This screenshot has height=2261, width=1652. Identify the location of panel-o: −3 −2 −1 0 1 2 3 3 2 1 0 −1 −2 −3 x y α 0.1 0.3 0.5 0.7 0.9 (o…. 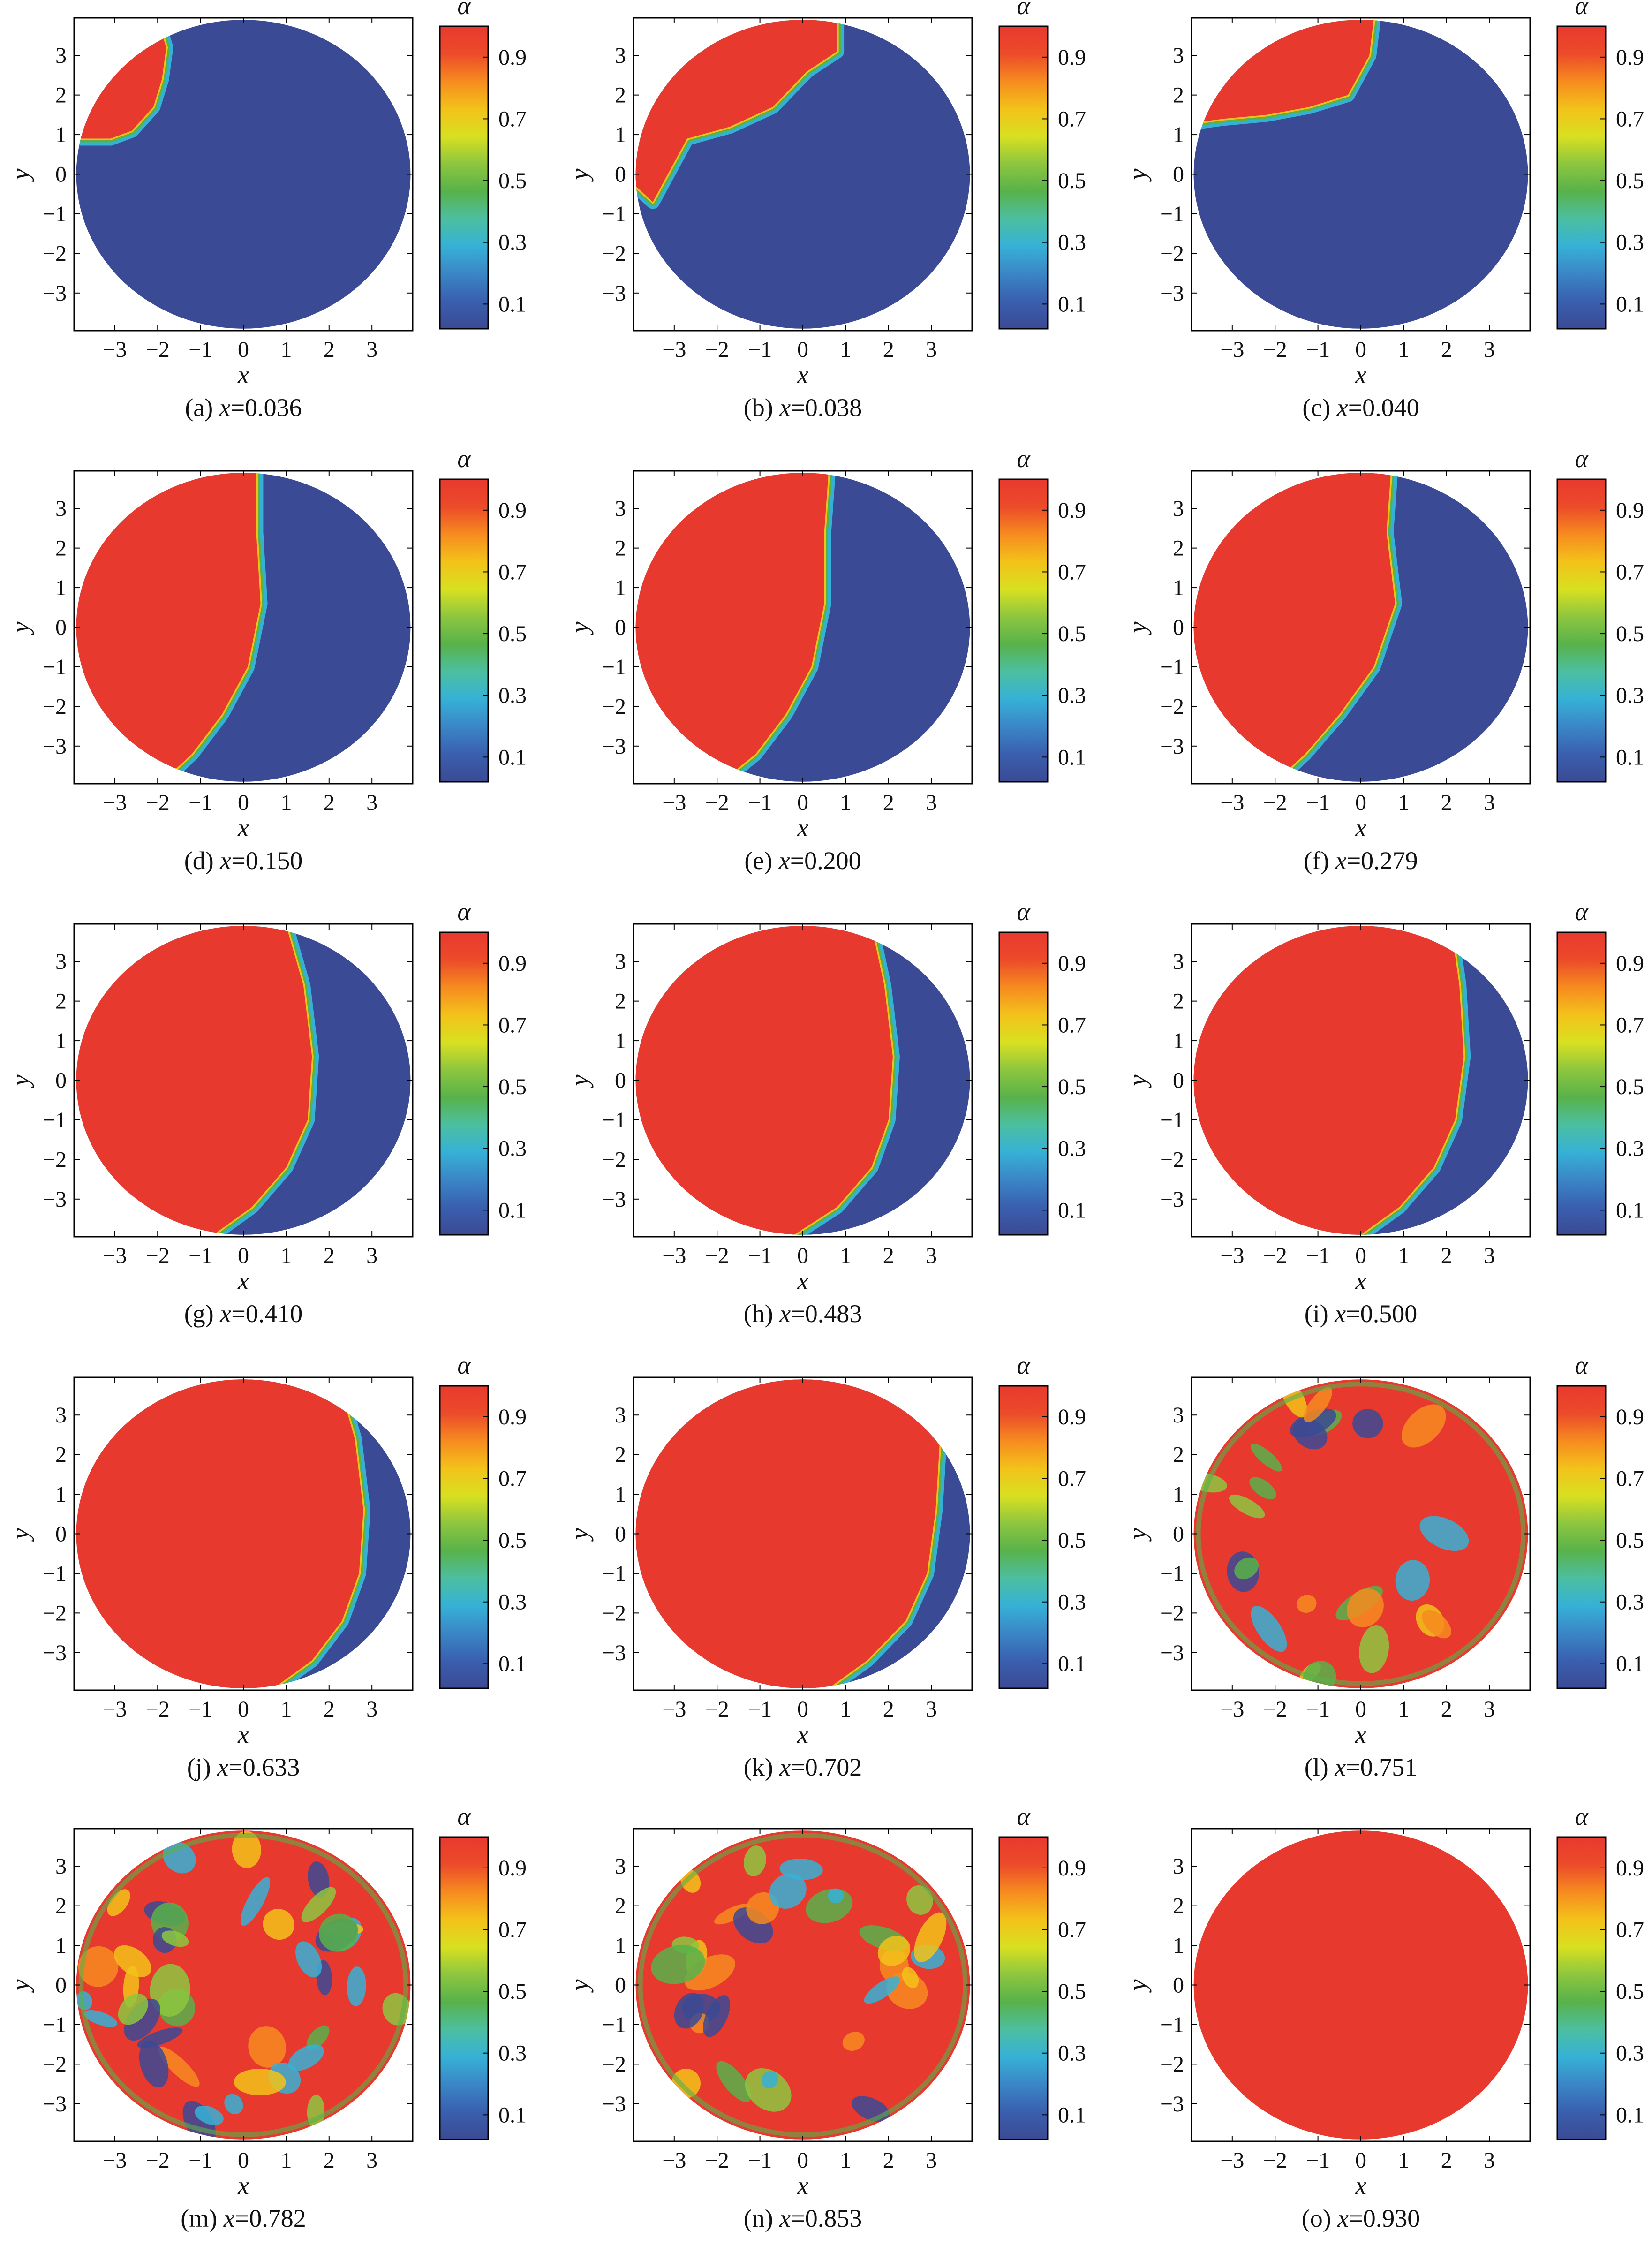
(1384, 2017).